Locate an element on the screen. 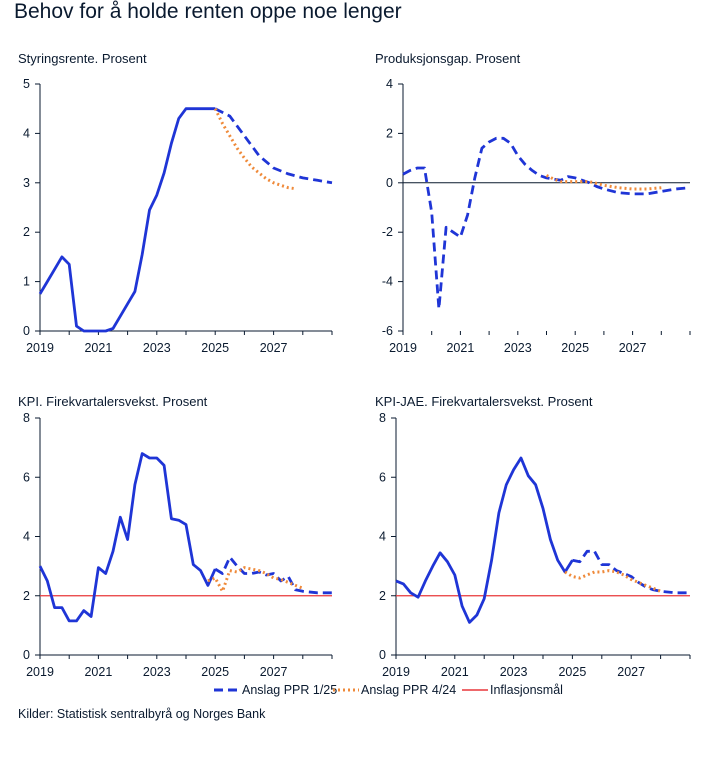 This screenshot has height=760, width=722. page-title: Behov for å holde renten oppe noe lenger is located at coordinates (208, 11).